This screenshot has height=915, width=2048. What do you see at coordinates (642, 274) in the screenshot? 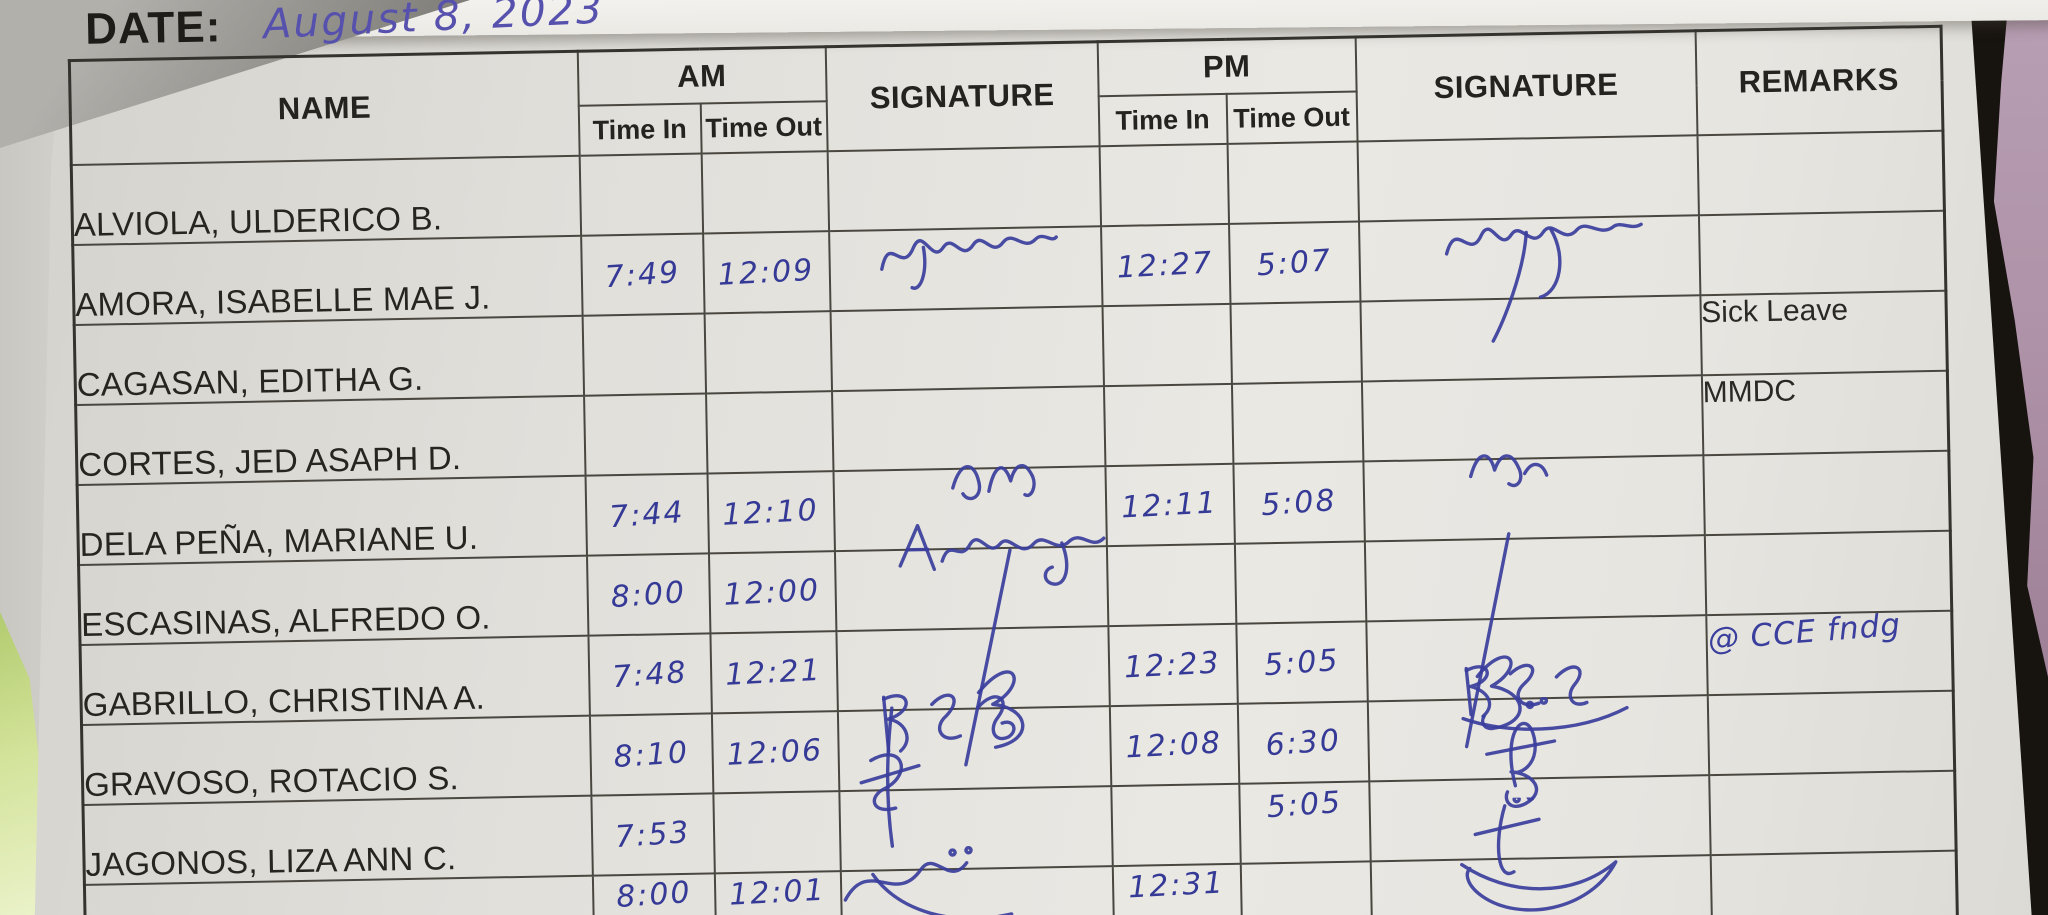
I see `am-time-in: 7:49` at bounding box center [642, 274].